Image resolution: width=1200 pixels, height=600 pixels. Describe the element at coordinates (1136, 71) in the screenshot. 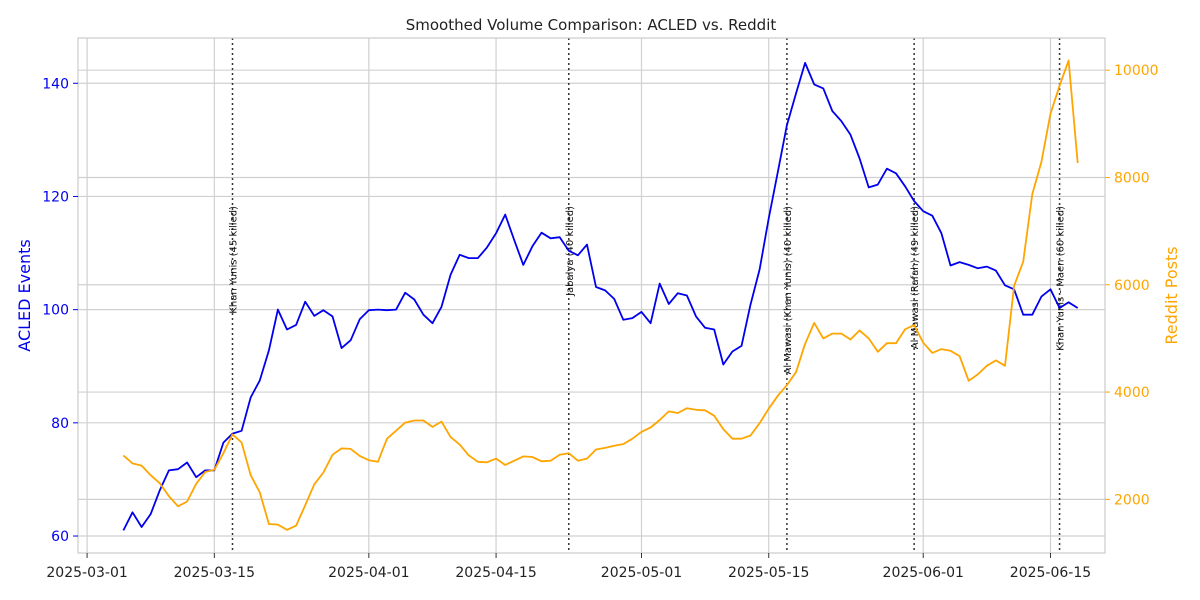

I see `y-right-tick-label: 10000` at that location.